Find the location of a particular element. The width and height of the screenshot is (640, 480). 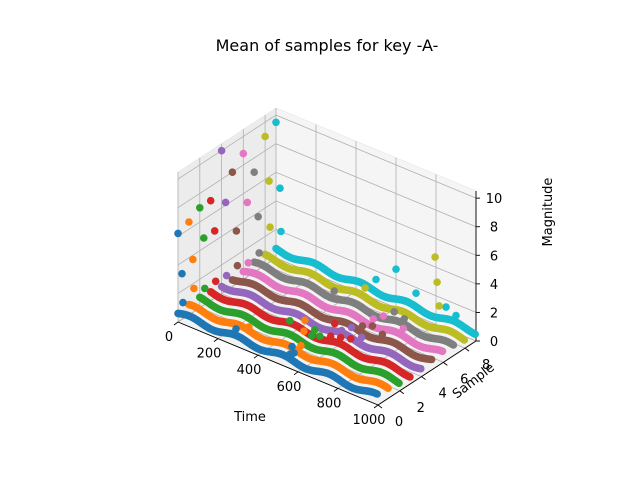

x-tick-label: 800 is located at coordinates (329, 403).